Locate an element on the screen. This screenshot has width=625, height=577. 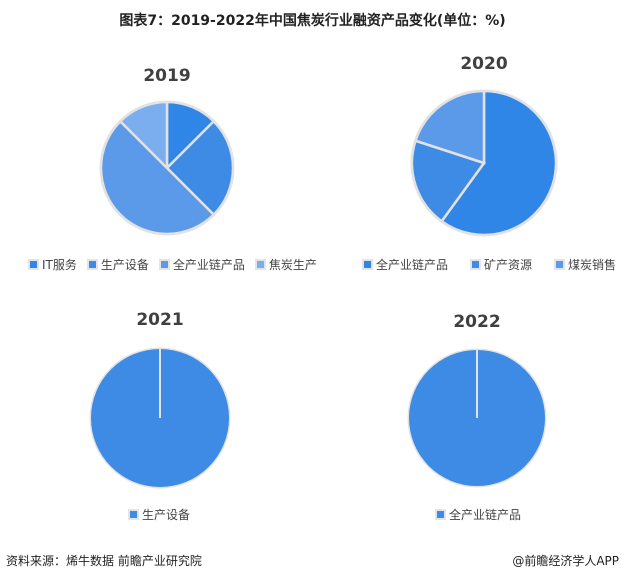
legend-label: 矿产资源 is located at coordinates (508, 265).